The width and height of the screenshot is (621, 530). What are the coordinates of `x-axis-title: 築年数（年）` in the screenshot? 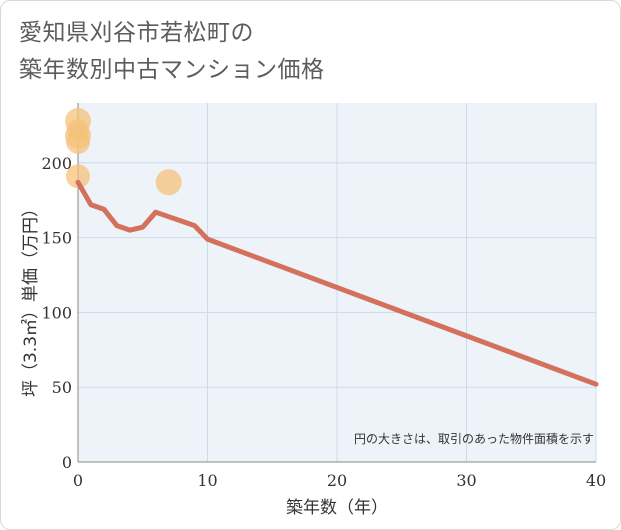 It's located at (337, 508).